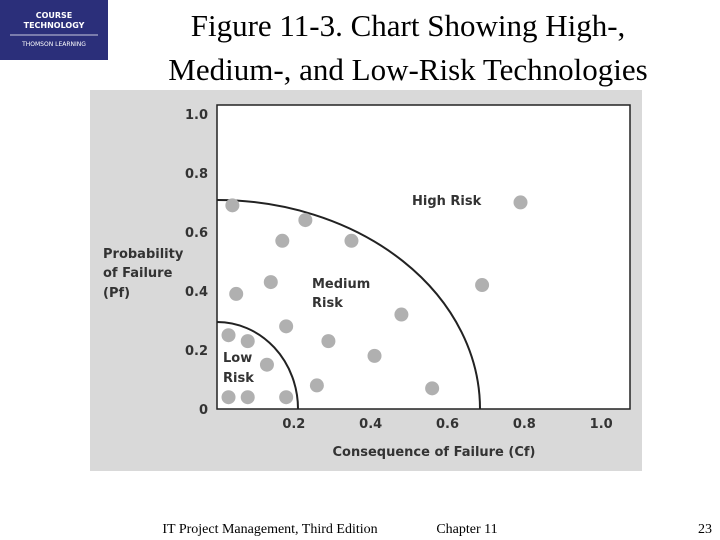 The height and width of the screenshot is (540, 720). I want to click on x-tick-label: 0.2, so click(293, 424).